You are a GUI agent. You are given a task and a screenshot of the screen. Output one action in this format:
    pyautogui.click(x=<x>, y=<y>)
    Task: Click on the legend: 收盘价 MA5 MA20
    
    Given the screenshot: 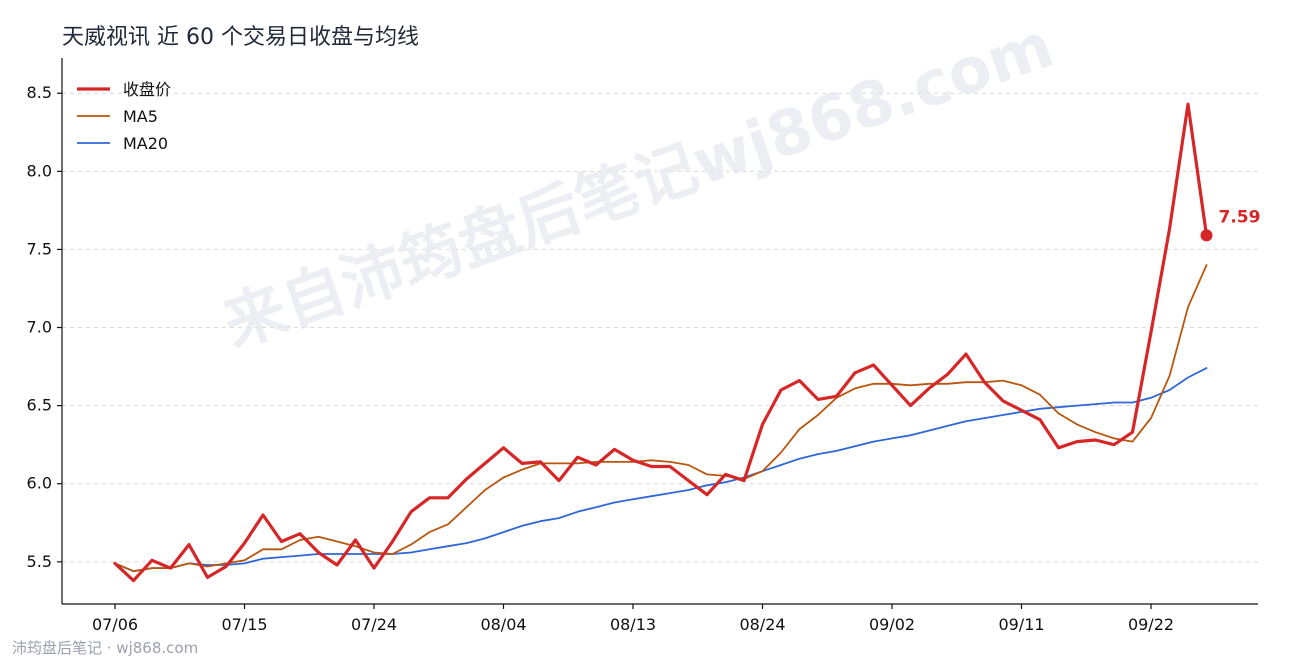 What is the action you would take?
    pyautogui.click(x=124, y=116)
    